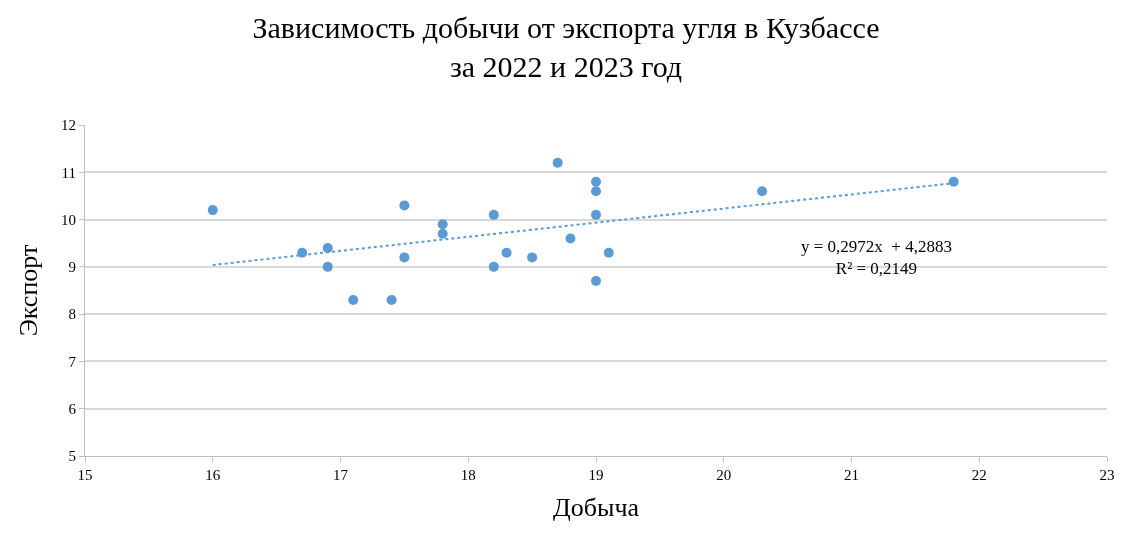  What do you see at coordinates (72, 408) in the screenshot?
I see `y-tick-label: 6` at bounding box center [72, 408].